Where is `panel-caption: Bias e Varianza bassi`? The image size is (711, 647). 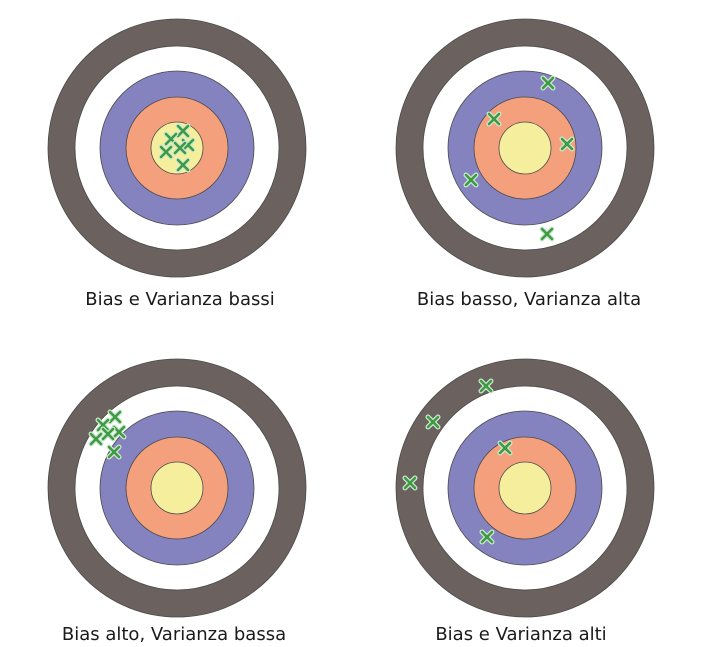
panel-caption: Bias e Varianza bassi is located at coordinates (179, 299).